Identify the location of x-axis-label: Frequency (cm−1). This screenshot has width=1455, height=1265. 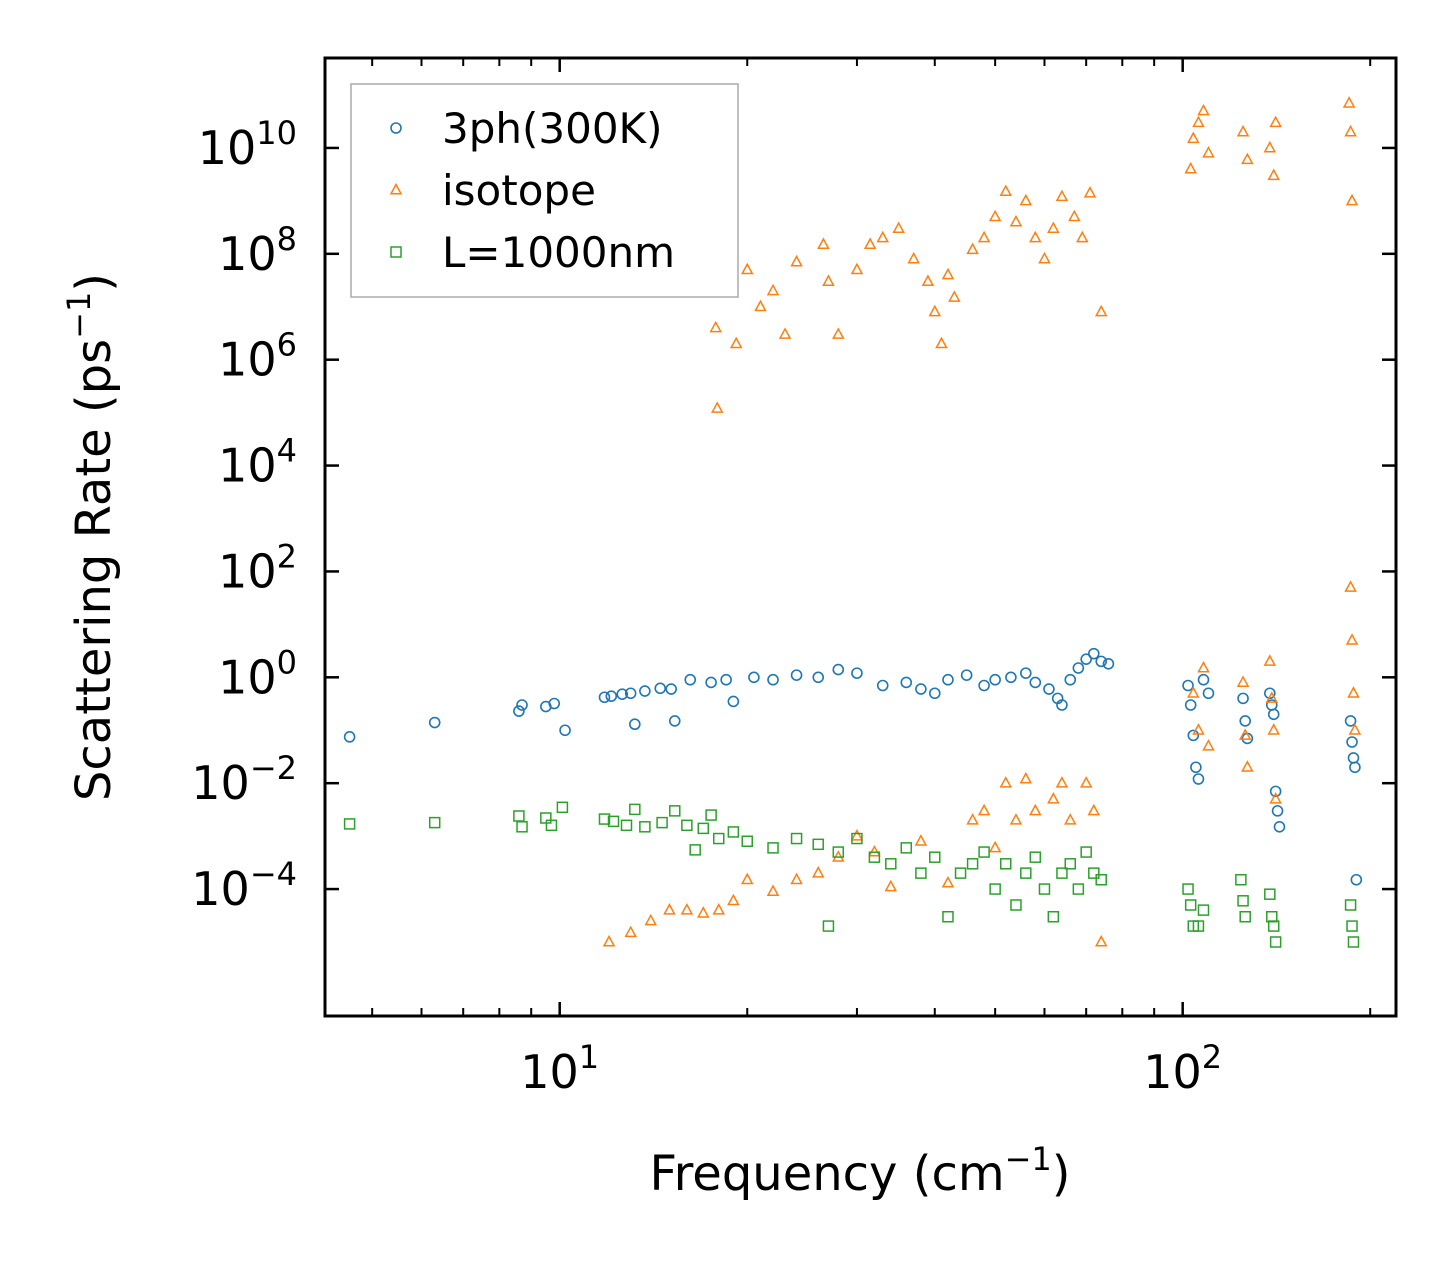
(859, 1171).